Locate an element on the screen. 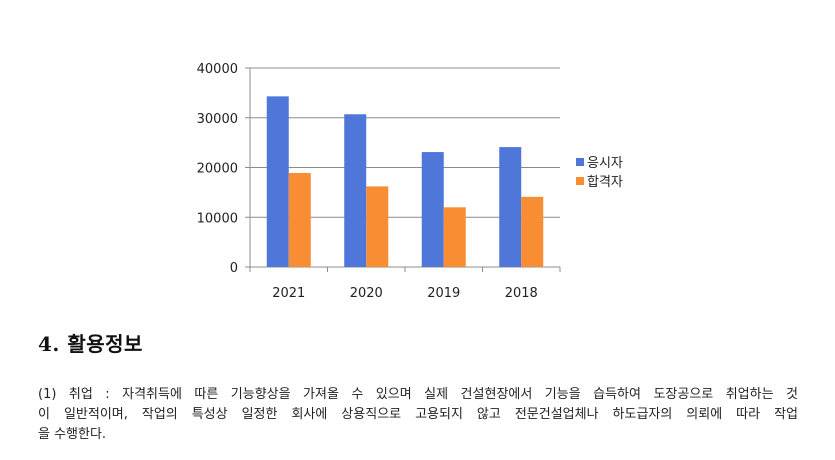 This screenshot has height=460, width=835. bar-응시자-2020 is located at coordinates (355, 190).